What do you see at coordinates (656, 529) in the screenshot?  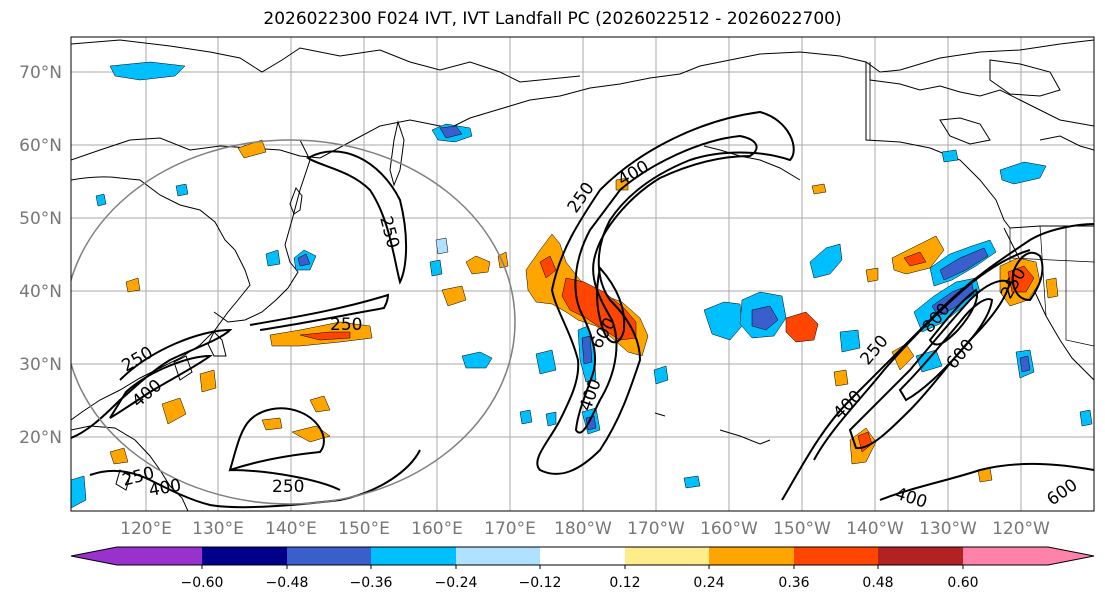 I see `lon-label: 170°W` at bounding box center [656, 529].